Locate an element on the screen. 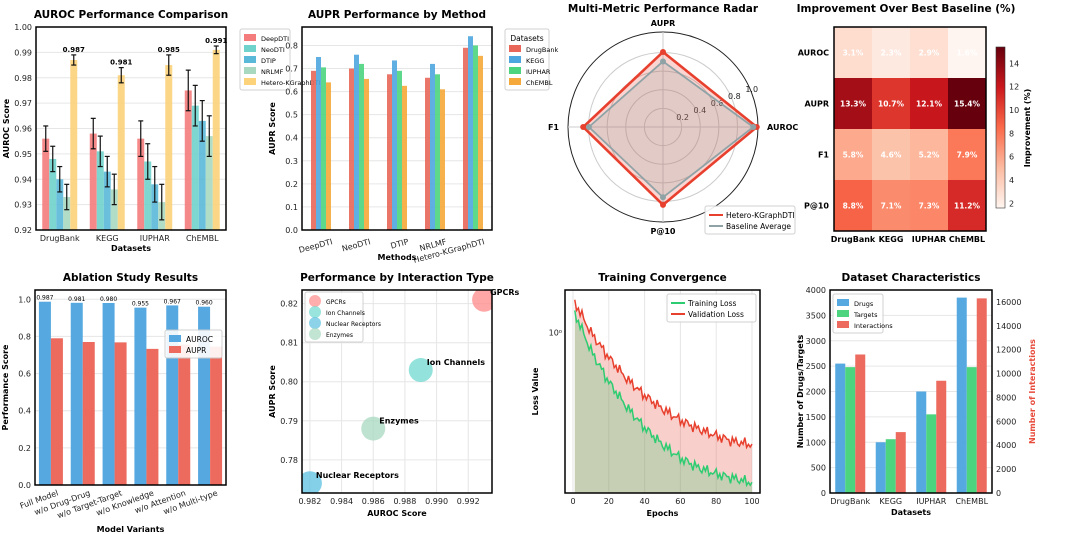  data-label: 0.967 is located at coordinates (172, 301).